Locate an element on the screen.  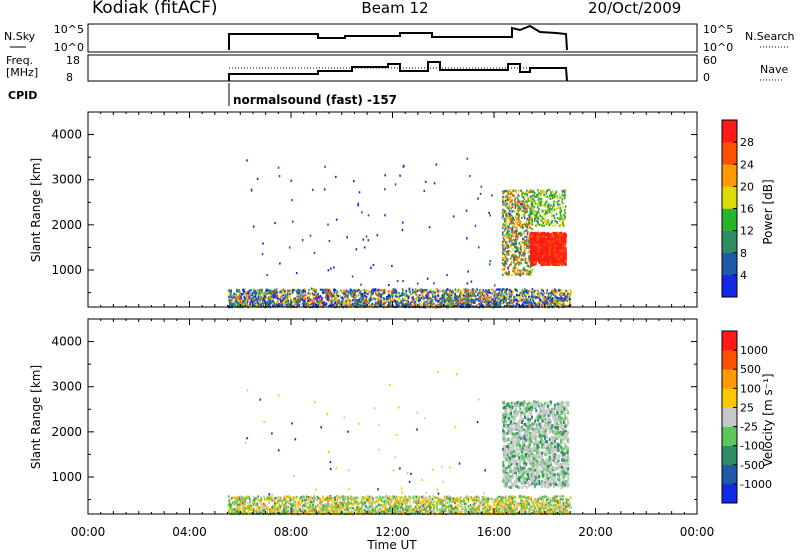
nsky-label: N.Sky is located at coordinates (20, 36).